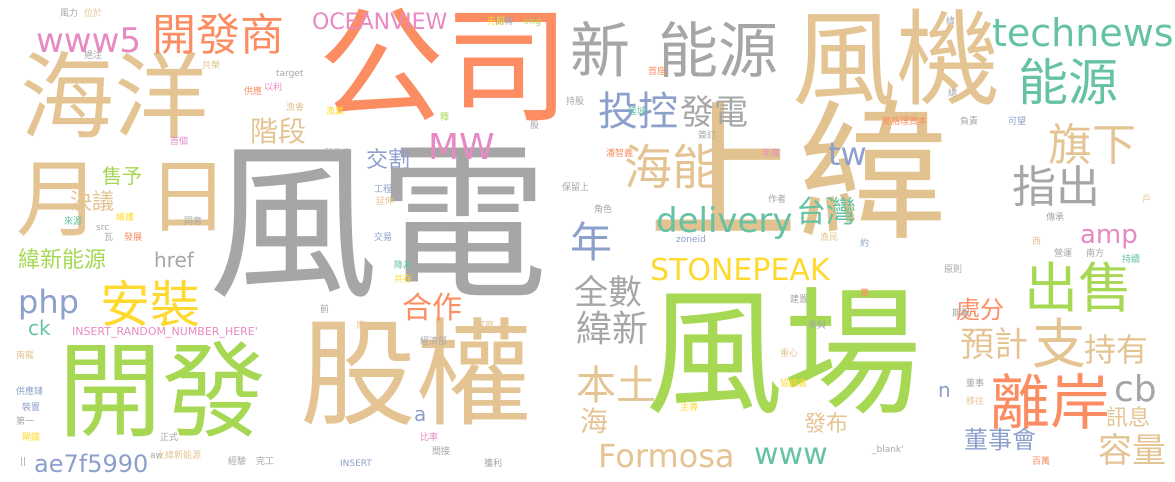 This screenshot has height=482, width=1175. What do you see at coordinates (975, 384) in the screenshot?
I see `word: 董事` at bounding box center [975, 384].